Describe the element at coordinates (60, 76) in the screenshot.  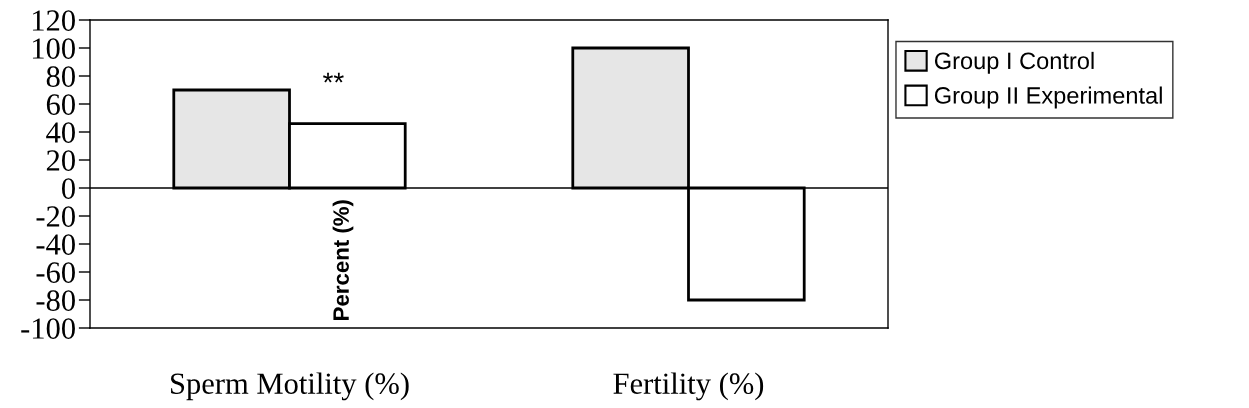
I see `y-tick-label: 80` at that location.